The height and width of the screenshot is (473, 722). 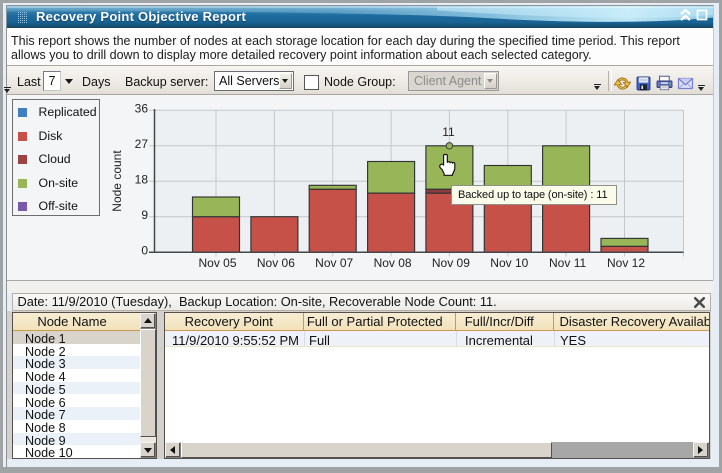 What do you see at coordinates (626, 263) in the screenshot?
I see `svg-text: Nov 12` at bounding box center [626, 263].